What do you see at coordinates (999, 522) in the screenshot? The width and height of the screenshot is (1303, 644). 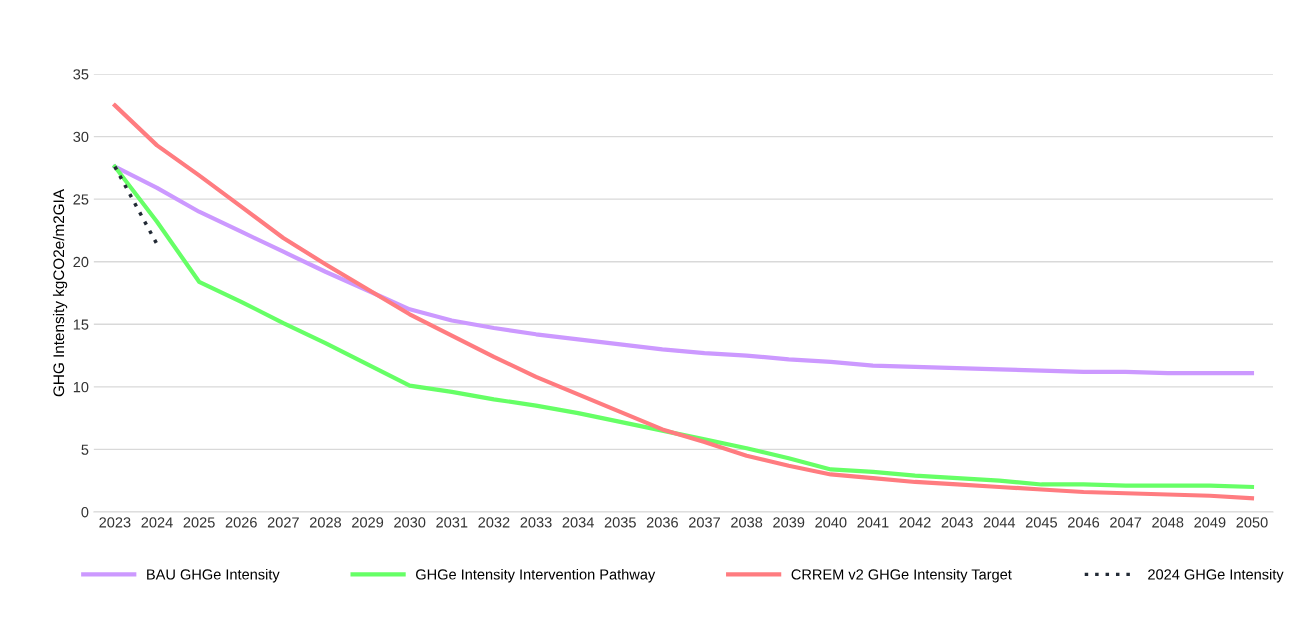 I see `x-tick-label: 2044` at bounding box center [999, 522].